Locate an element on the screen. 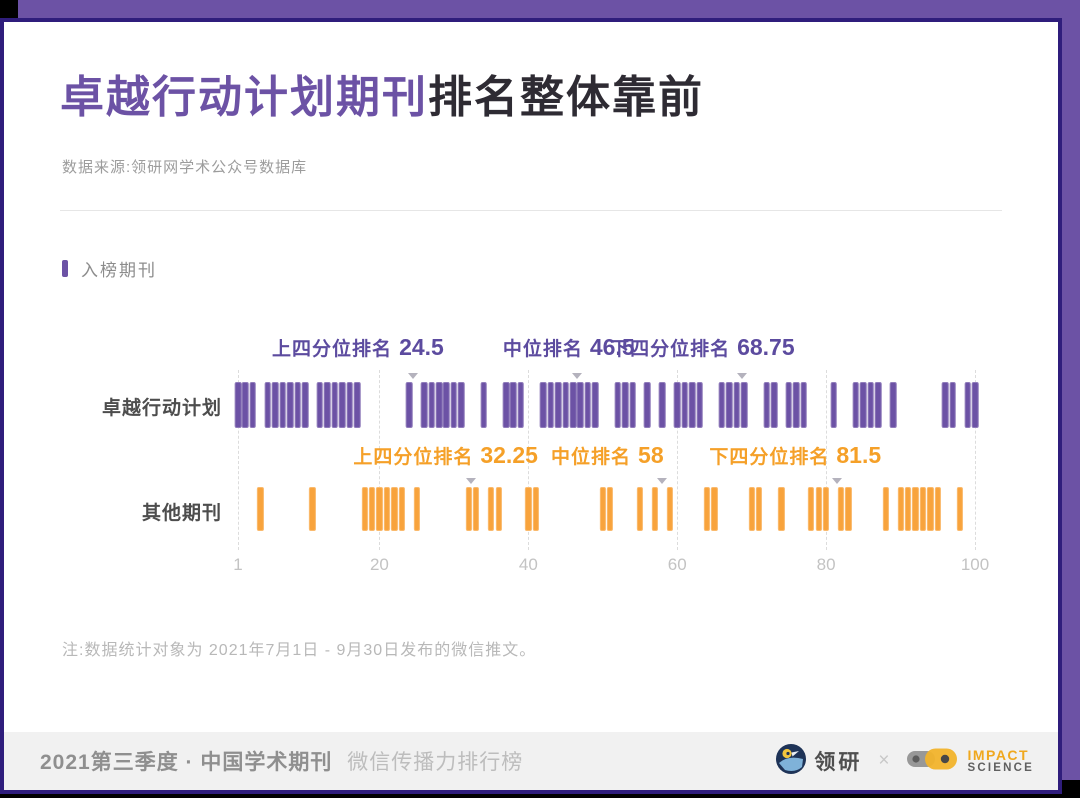  annotation-value: 68.75 is located at coordinates (766, 347).